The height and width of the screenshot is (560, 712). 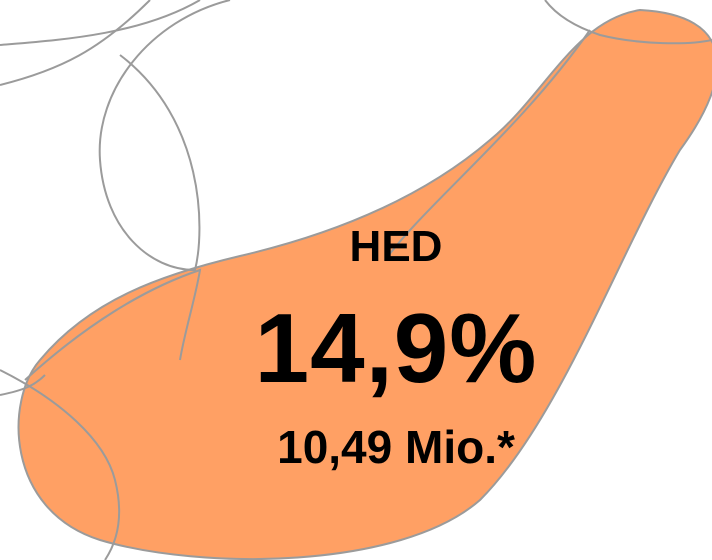 What do you see at coordinates (23, 385) in the screenshot?
I see `decorative-arc-bottom-left` at bounding box center [23, 385].